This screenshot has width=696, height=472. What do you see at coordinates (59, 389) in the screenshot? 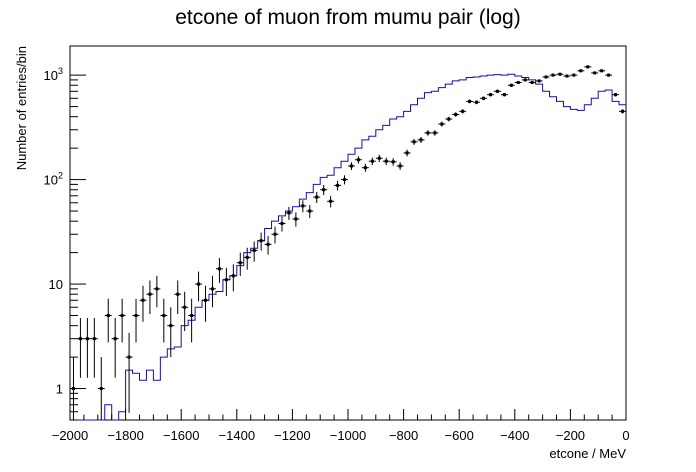
I see `y-tick-label: 1` at bounding box center [59, 389].